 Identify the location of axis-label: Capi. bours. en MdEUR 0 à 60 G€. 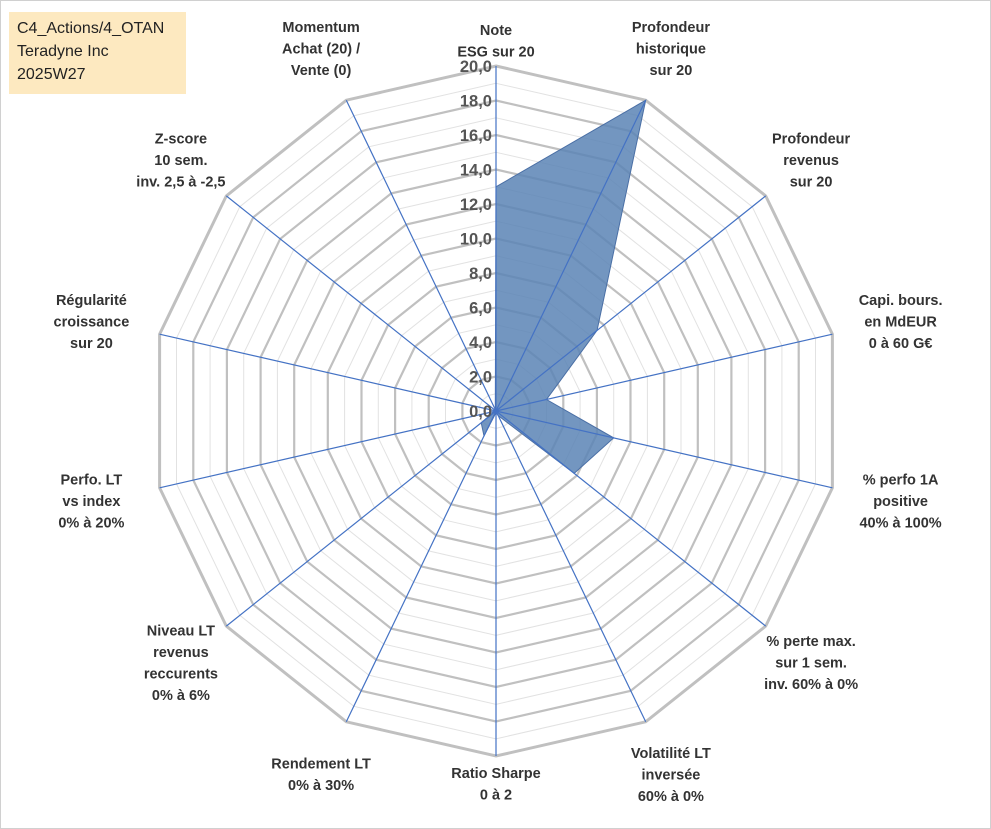
(901, 322).